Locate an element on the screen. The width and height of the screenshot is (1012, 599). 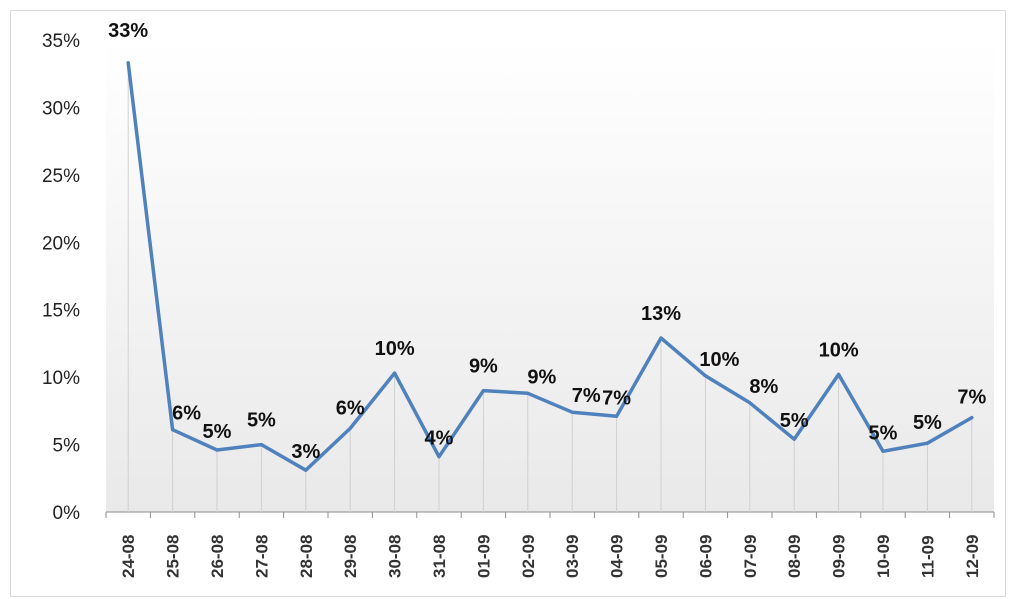
y-tick-label: 15% is located at coordinates (61, 311).